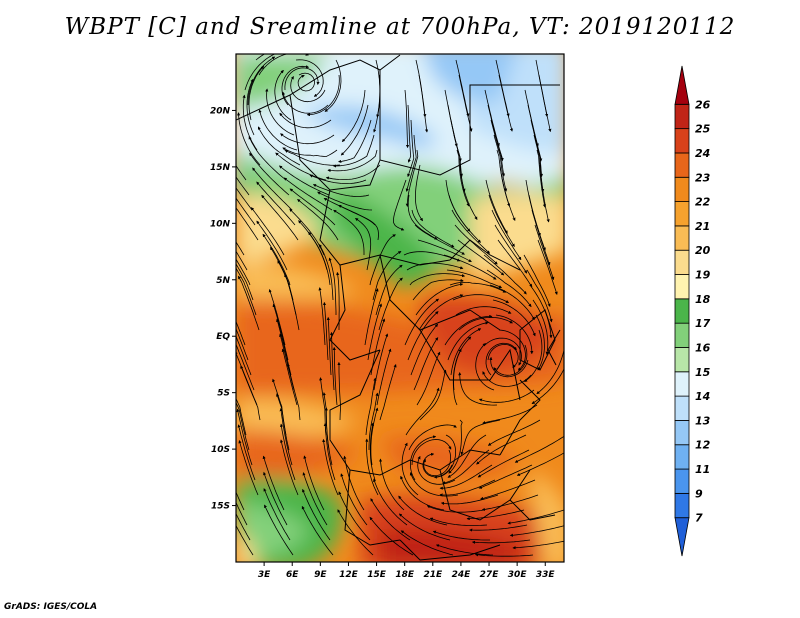 The width and height of the screenshot is (800, 618). I want to click on lon-tick-label: 30E, so click(518, 575).